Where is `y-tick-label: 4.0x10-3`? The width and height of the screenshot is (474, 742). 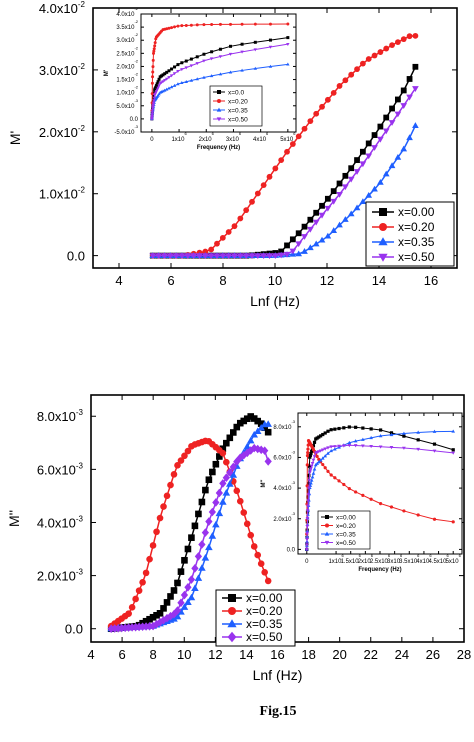 y-tick-label: 4.0x10-3 is located at coordinates (284, 486).